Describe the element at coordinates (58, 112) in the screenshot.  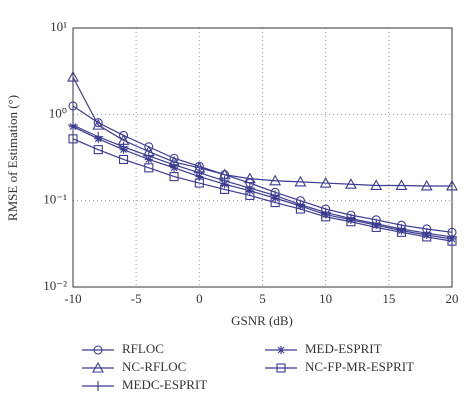
I see `y-tick-label: 10⁰` at that location.